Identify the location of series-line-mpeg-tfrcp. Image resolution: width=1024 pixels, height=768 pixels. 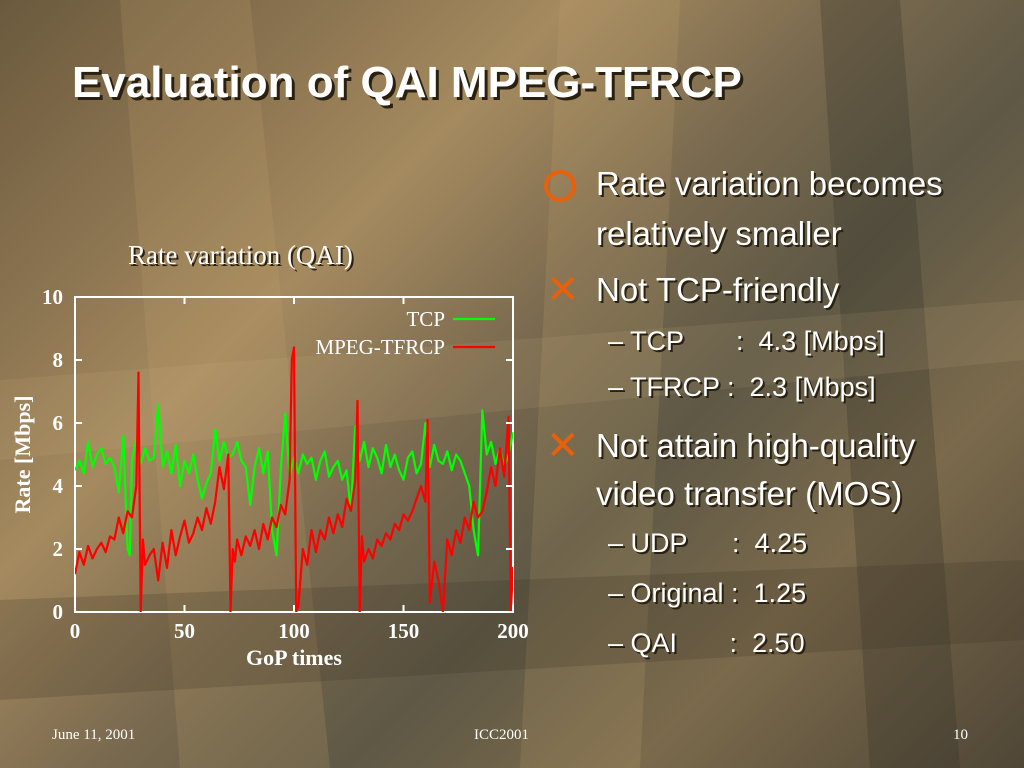
(294, 479).